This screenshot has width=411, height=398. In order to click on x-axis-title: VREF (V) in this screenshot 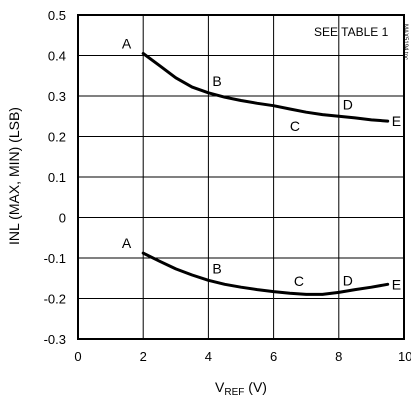, I will do `click(241, 388)`.